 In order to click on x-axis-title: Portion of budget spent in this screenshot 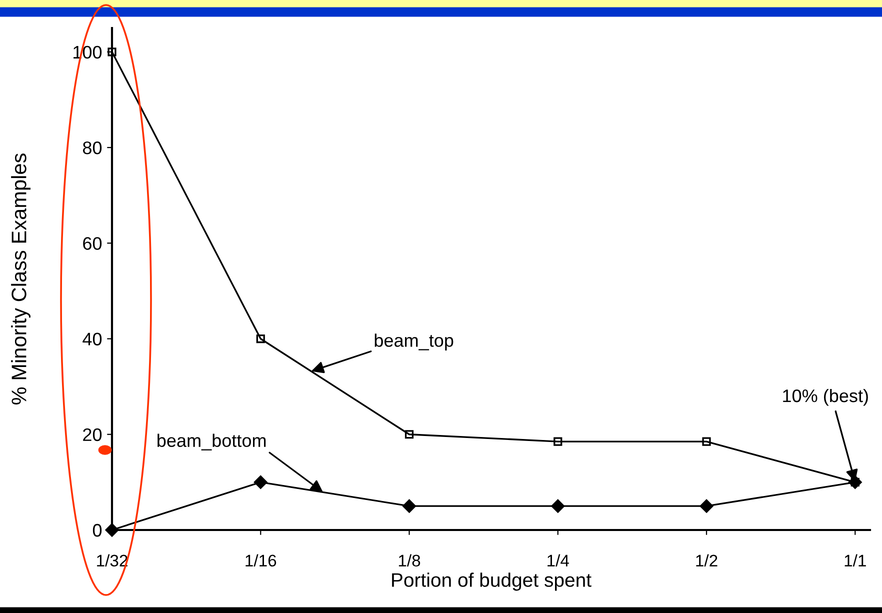, I will do `click(492, 581)`.